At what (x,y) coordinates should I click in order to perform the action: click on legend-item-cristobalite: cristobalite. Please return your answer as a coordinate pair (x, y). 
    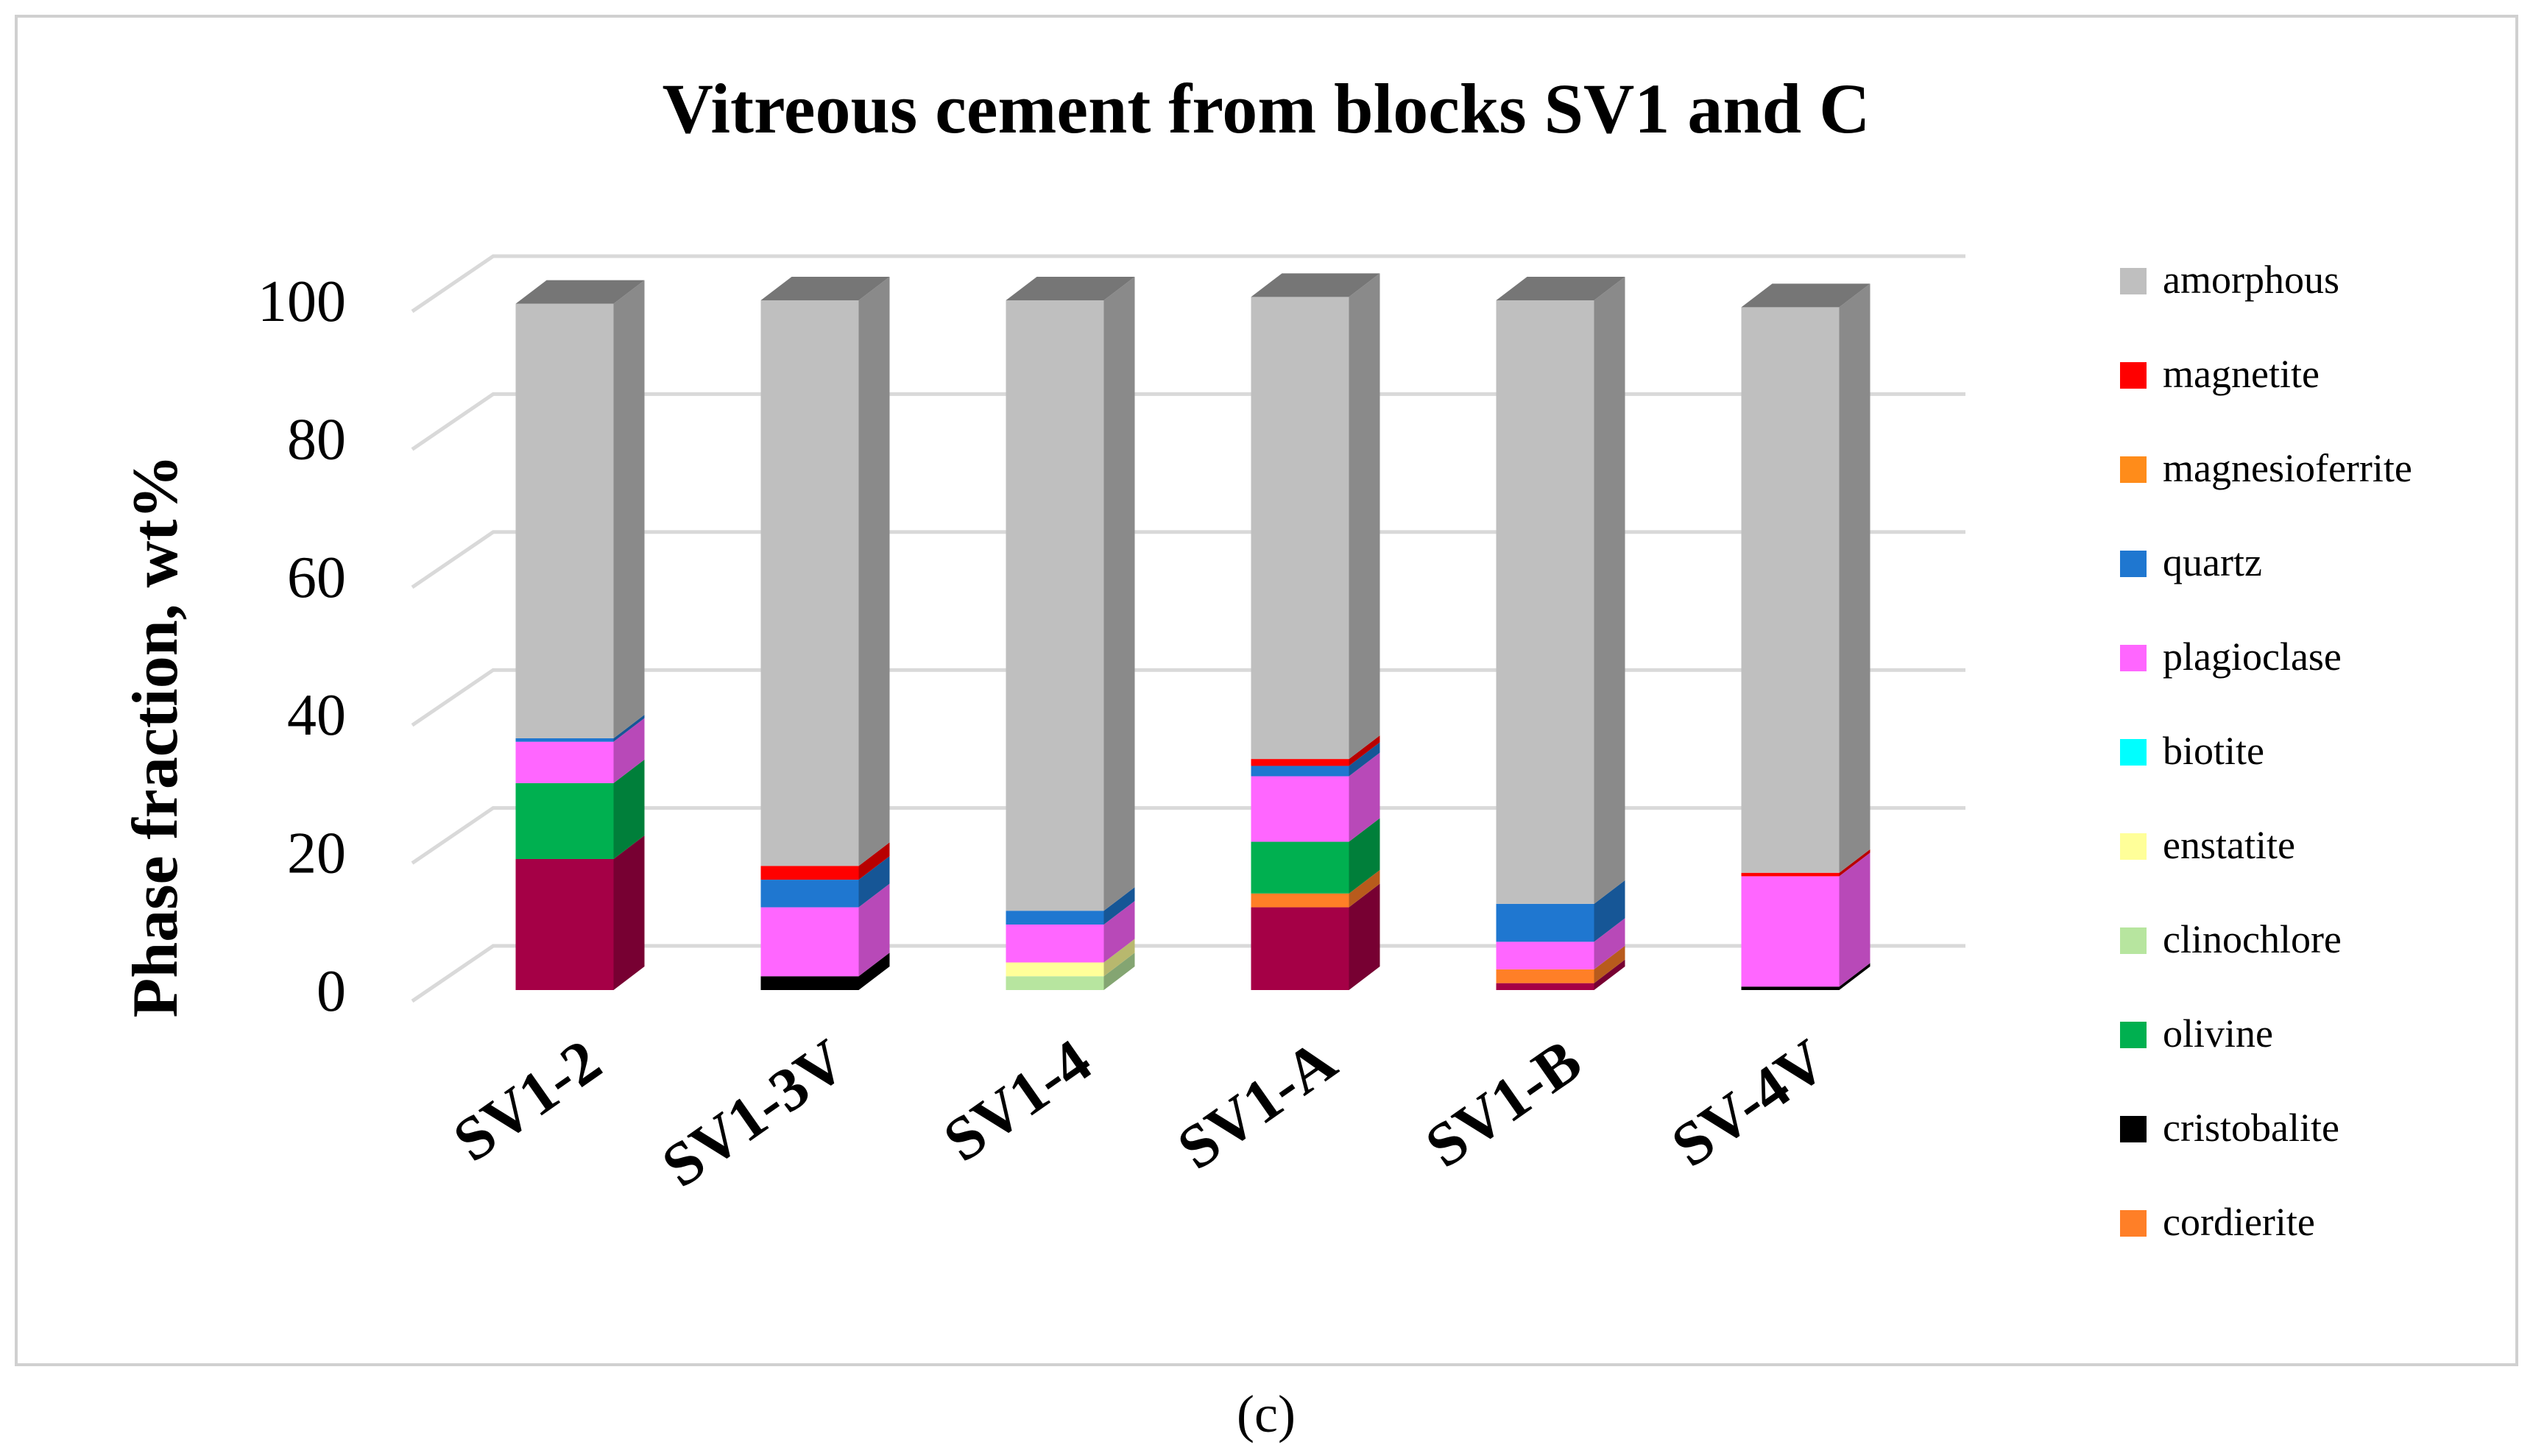
    Looking at the image, I should click on (2229, 1128).